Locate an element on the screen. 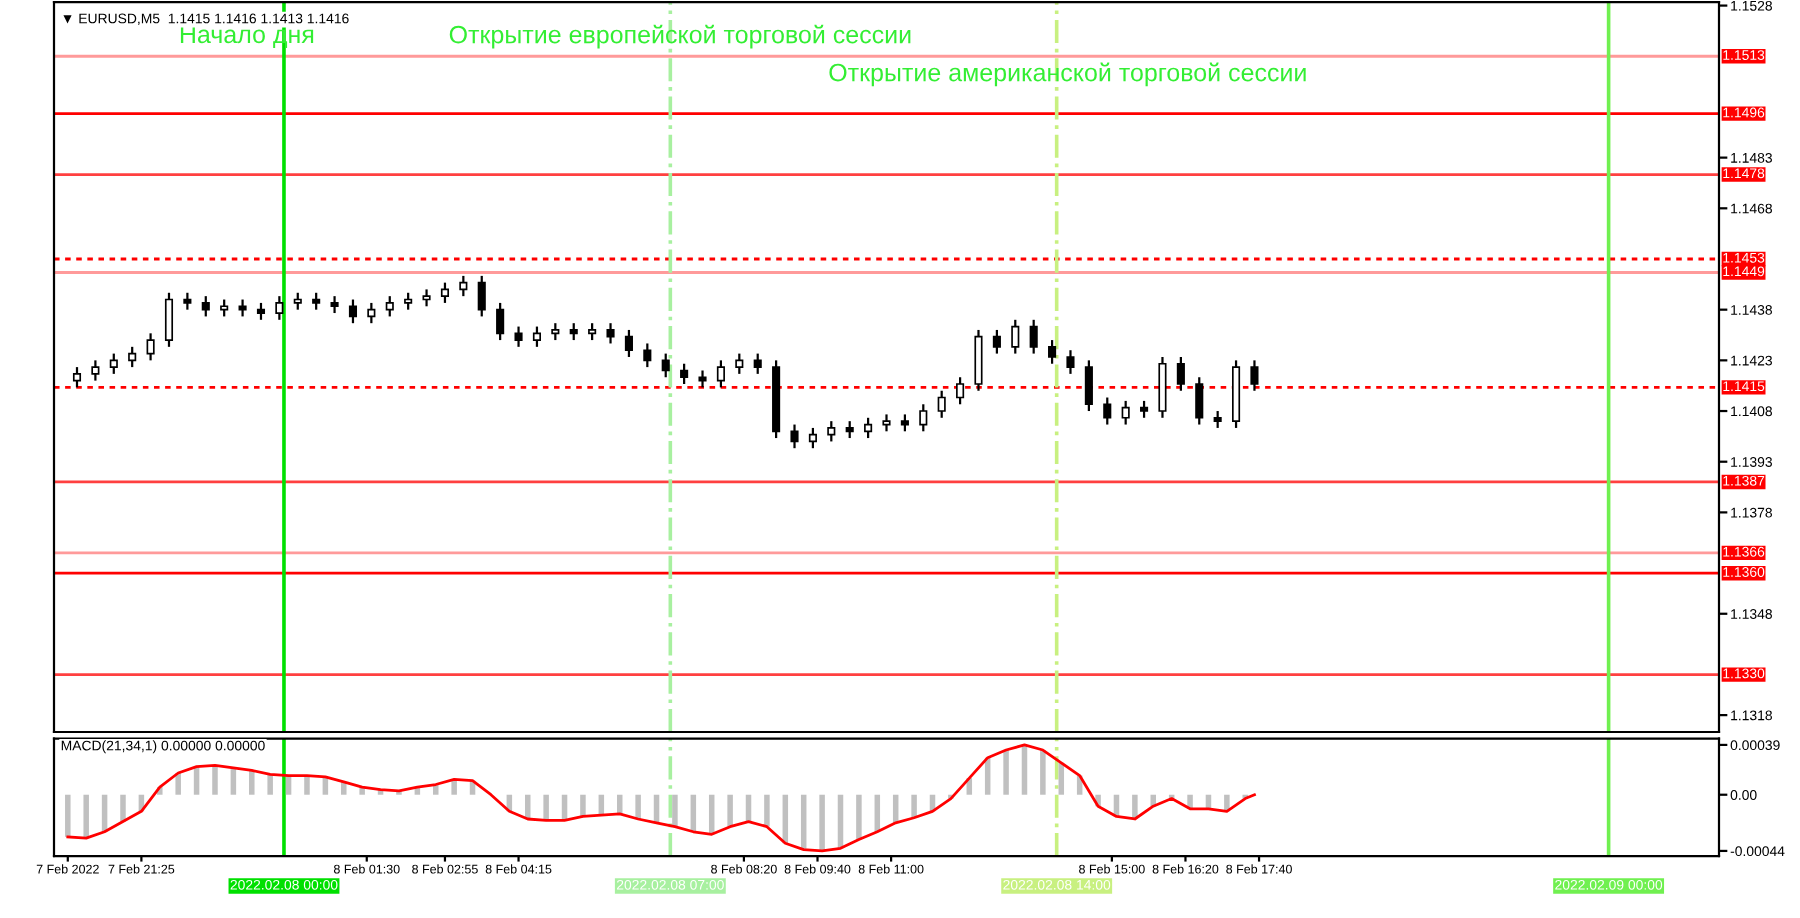 The width and height of the screenshot is (1800, 918). annotation: Открытие европейской торговой сессии is located at coordinates (680, 36).